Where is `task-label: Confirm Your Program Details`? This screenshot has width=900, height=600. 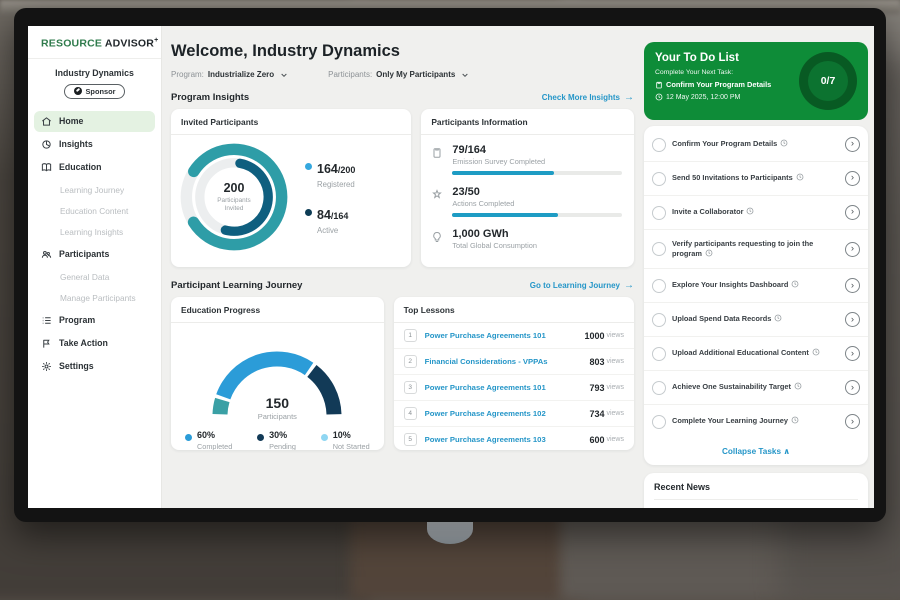 task-label: Confirm Your Program Details is located at coordinates (725, 144).